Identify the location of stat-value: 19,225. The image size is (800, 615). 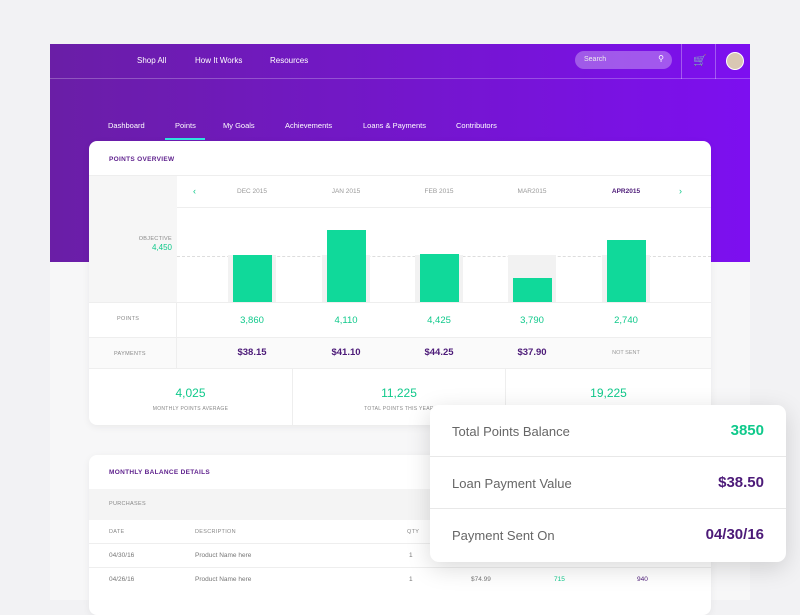
(608, 393).